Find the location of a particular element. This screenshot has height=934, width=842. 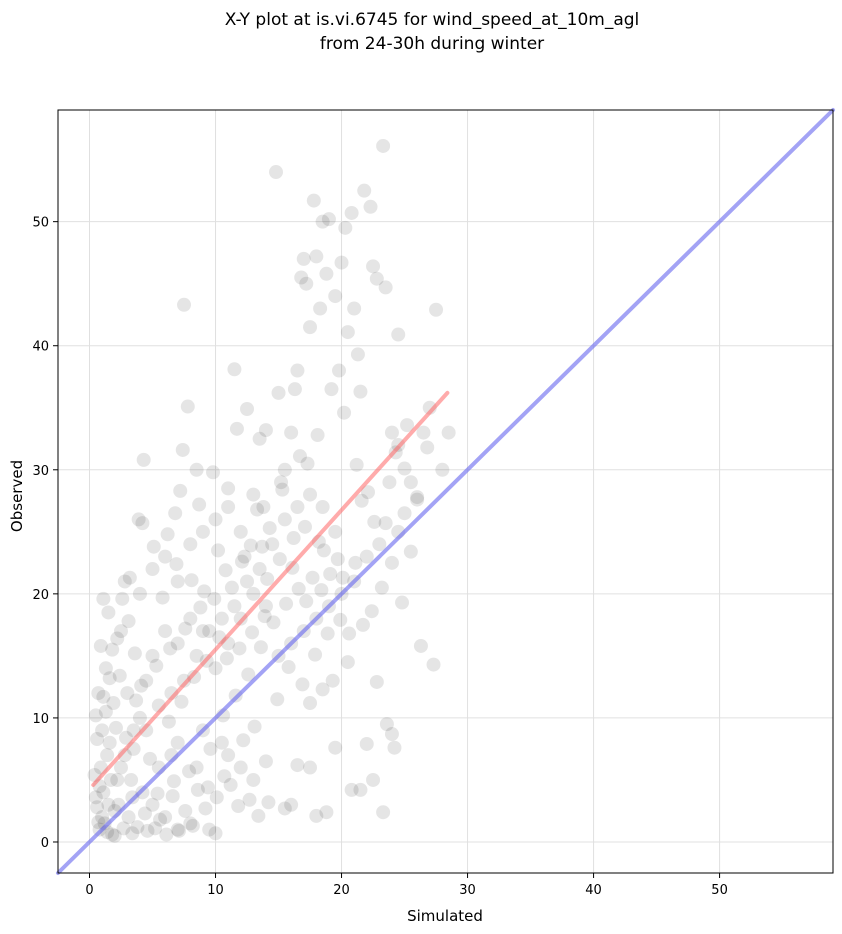

x-tick-label: 20 is located at coordinates (341, 890).